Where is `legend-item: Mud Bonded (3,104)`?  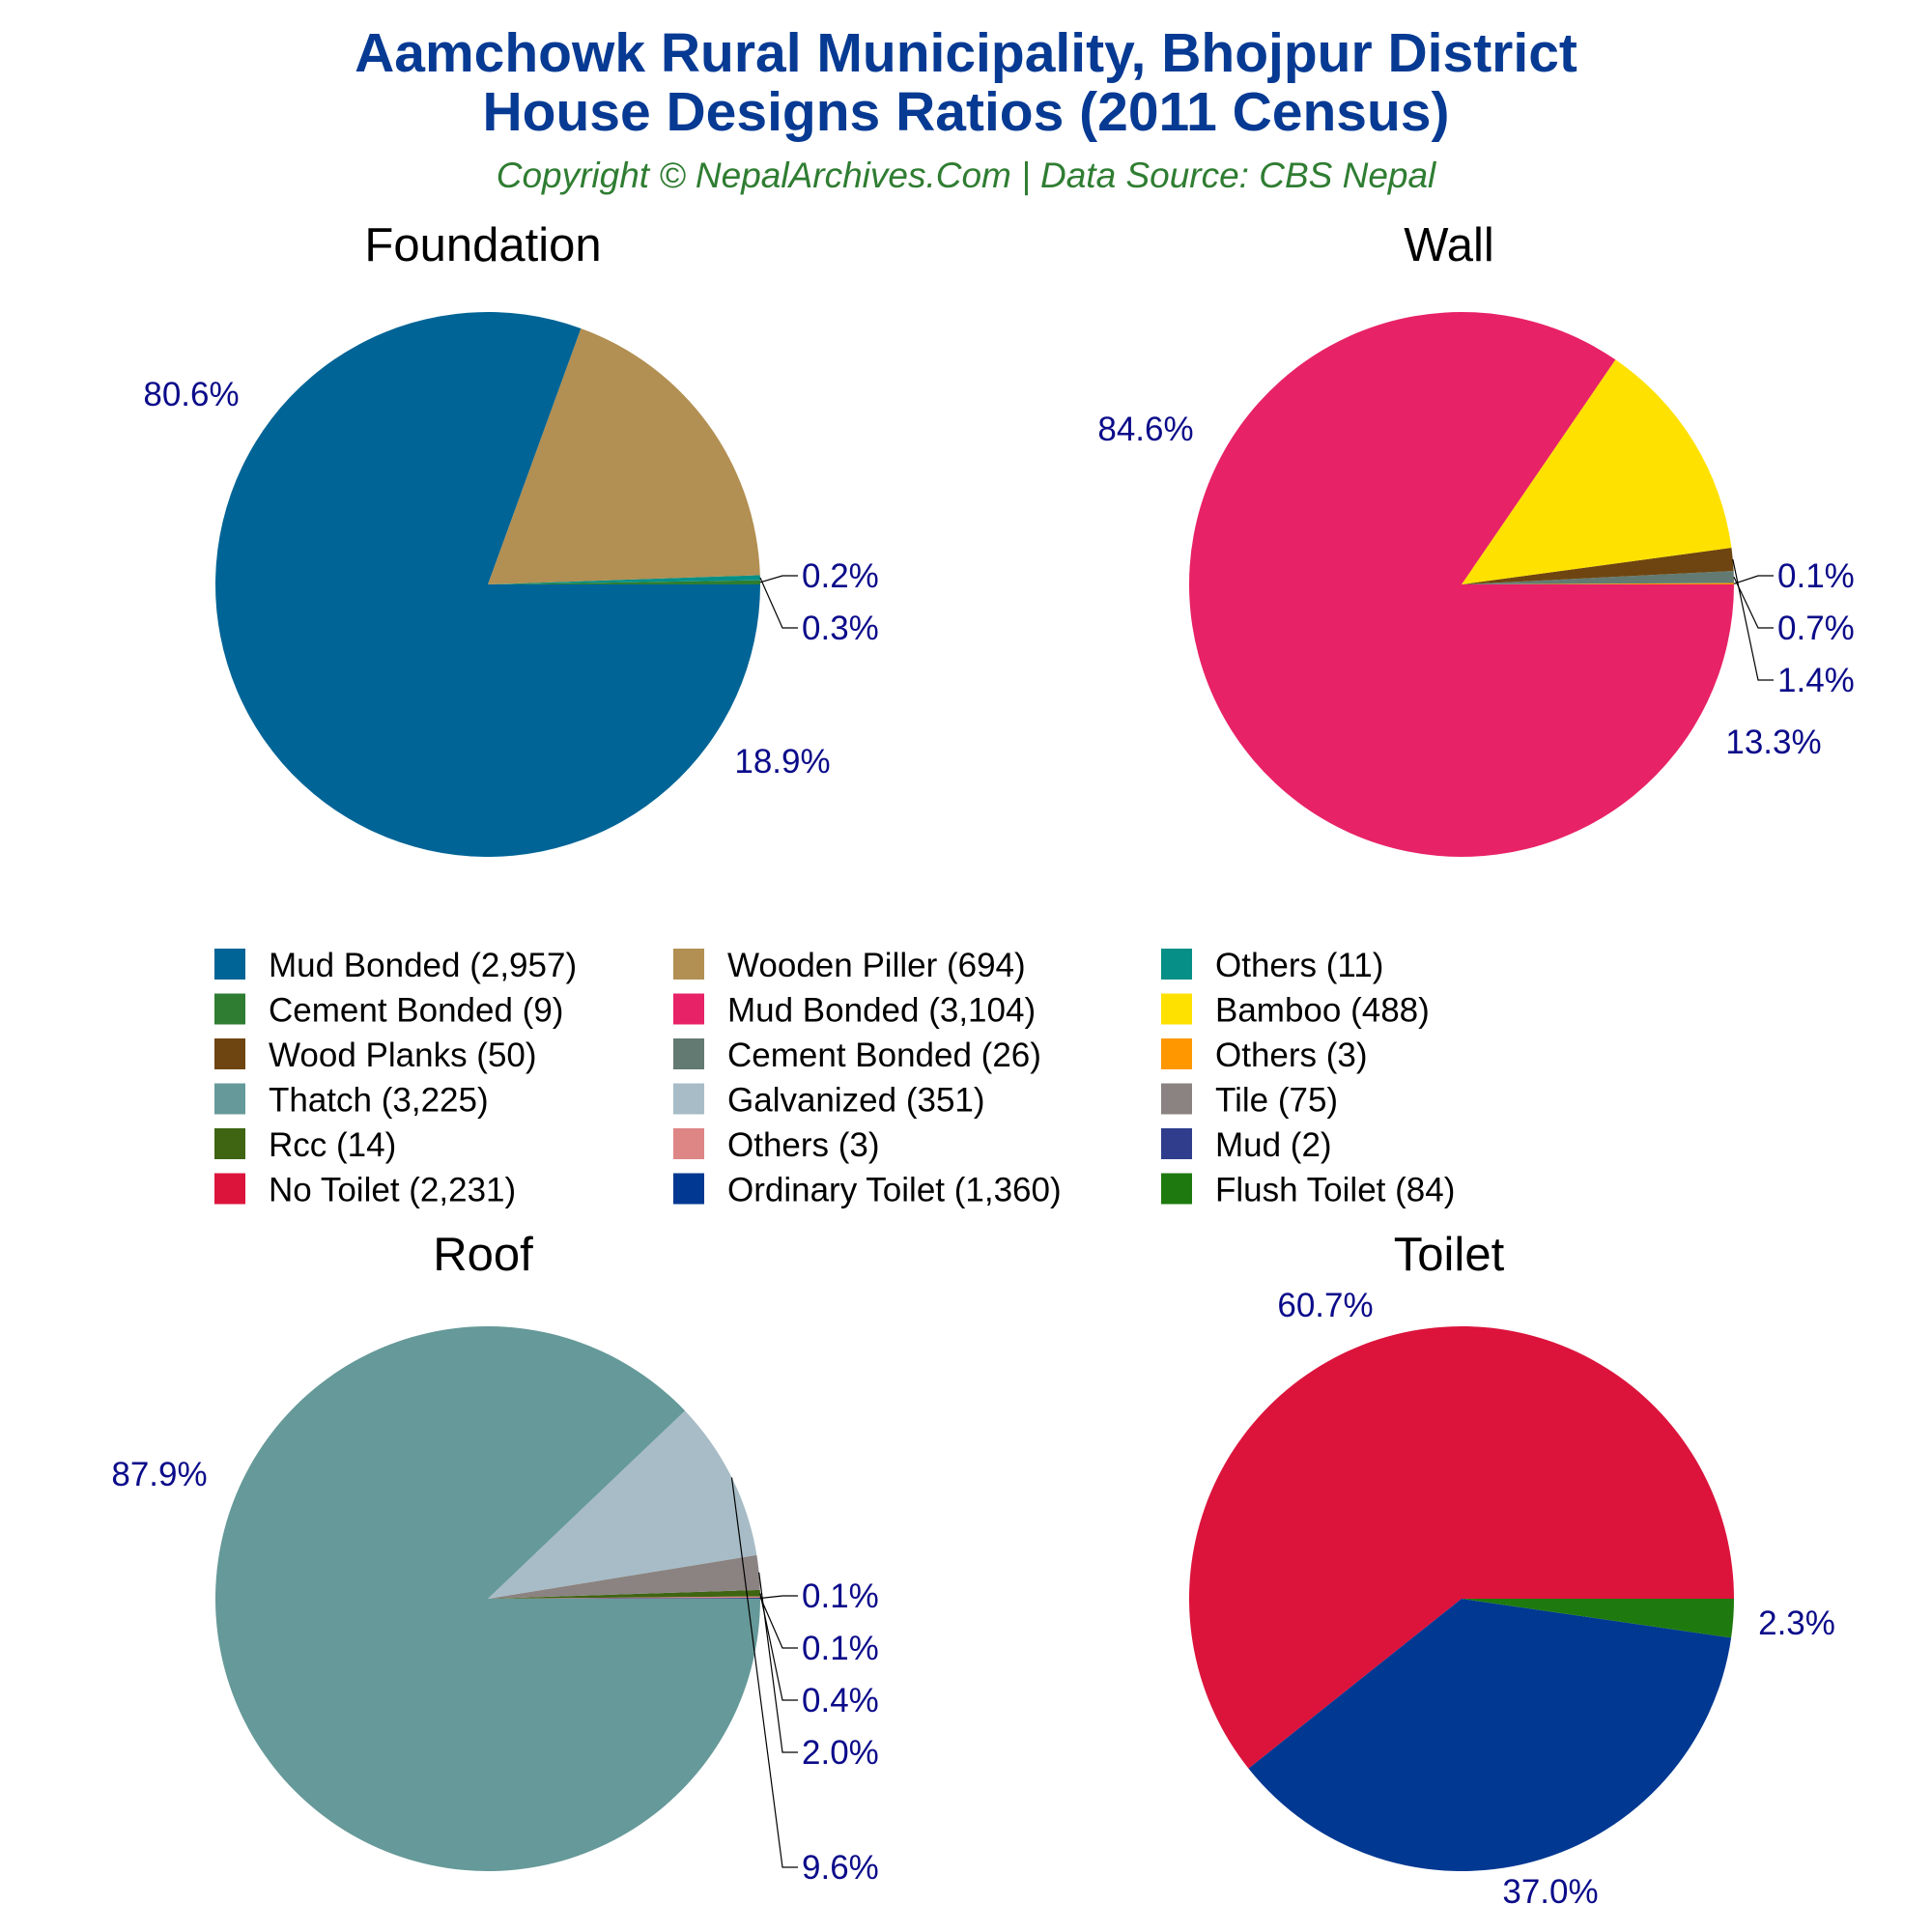
legend-item: Mud Bonded (3,104) is located at coordinates (854, 1011).